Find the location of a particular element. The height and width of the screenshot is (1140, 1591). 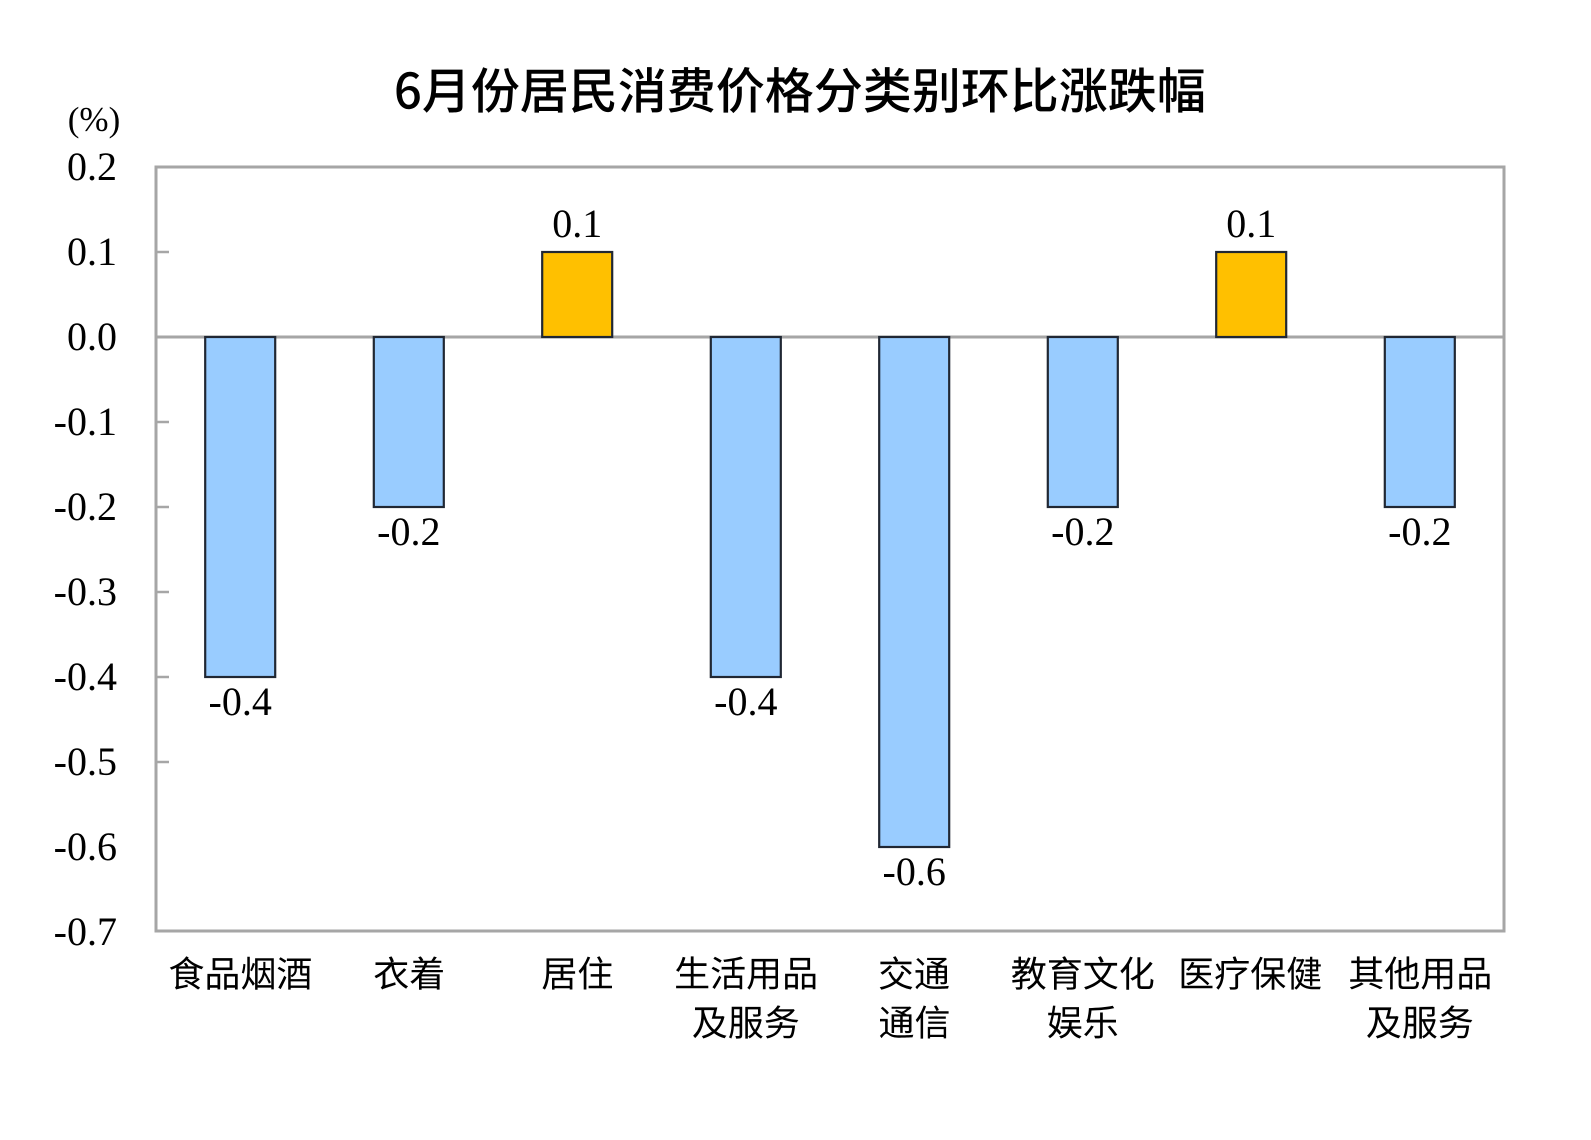

svg-text: 0.0 is located at coordinates (92, 336).